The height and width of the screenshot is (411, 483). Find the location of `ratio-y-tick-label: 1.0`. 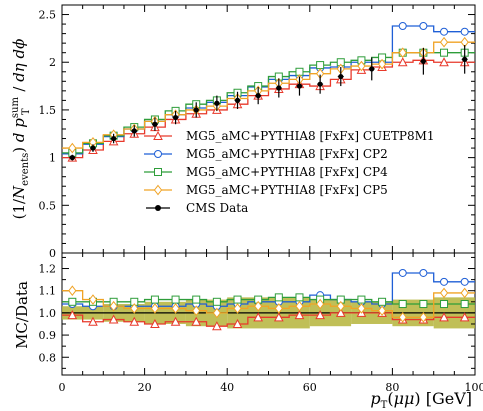

ratio-y-tick-label: 1.0 is located at coordinates (48, 313).